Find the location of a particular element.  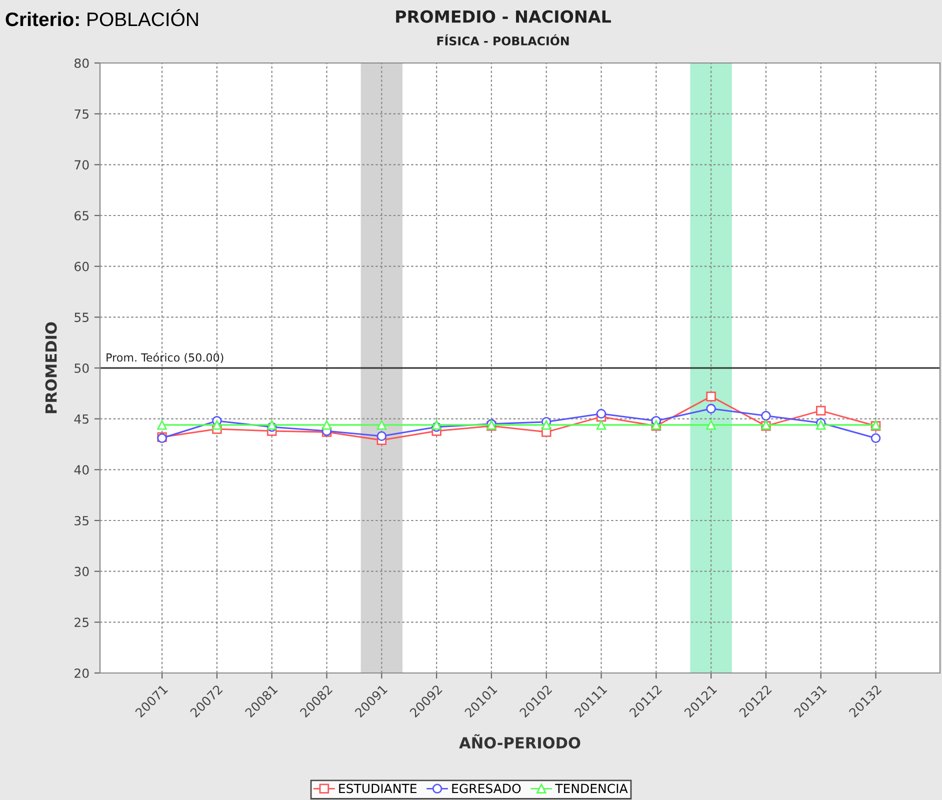

y-tick-label: 65 is located at coordinates (81, 215).